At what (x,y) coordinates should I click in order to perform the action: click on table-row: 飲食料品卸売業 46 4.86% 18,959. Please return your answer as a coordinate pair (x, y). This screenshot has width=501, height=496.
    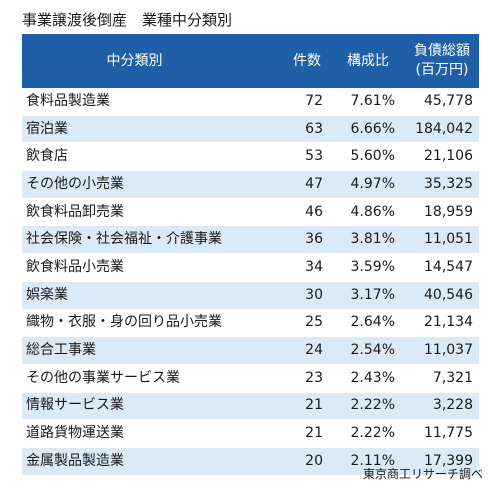
    Looking at the image, I should click on (250, 212).